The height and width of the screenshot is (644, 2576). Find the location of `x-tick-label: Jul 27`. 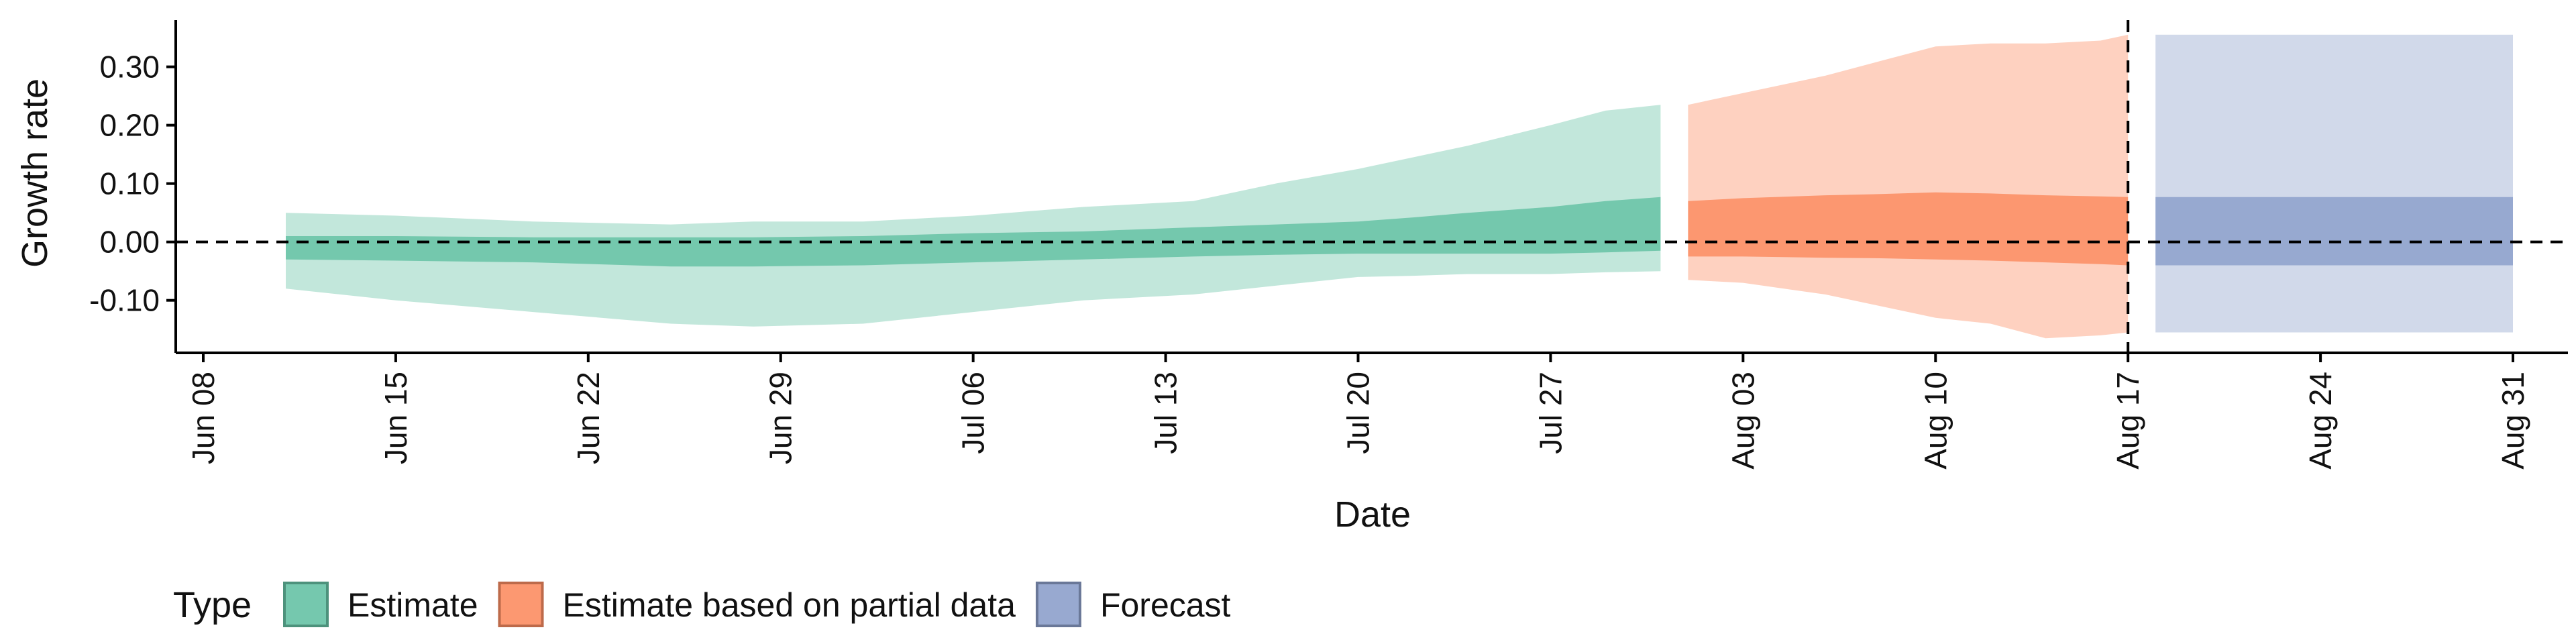

x-tick-label: Jul 27 is located at coordinates (1550, 413).